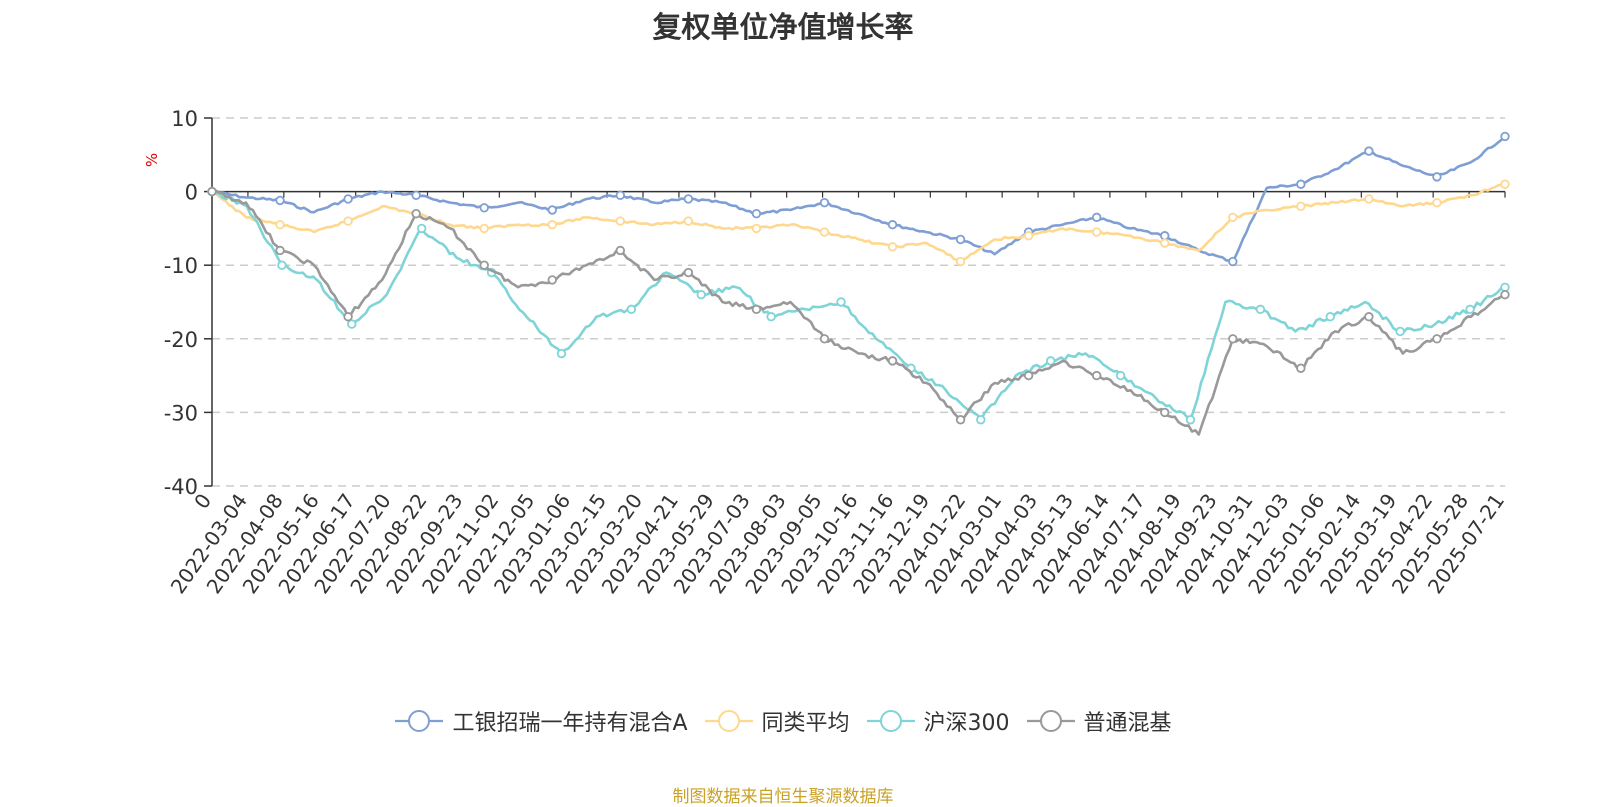  What do you see at coordinates (966, 723) in the screenshot?
I see `legend-label: 沪深300` at bounding box center [966, 723].